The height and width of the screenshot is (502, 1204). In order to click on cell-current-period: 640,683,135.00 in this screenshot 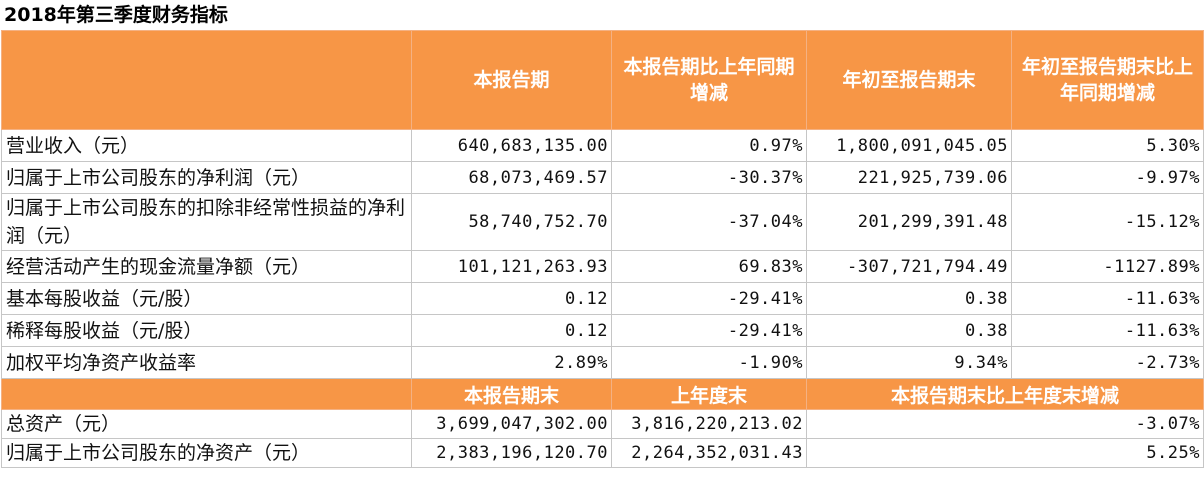, I will do `click(511, 145)`.